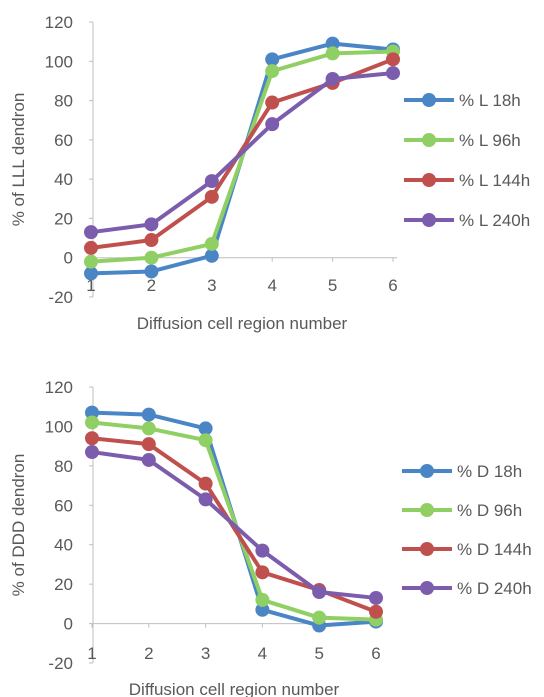 This screenshot has width=544, height=697. What do you see at coordinates (494, 180) in the screenshot?
I see `legend-label: % L 144h` at bounding box center [494, 180].